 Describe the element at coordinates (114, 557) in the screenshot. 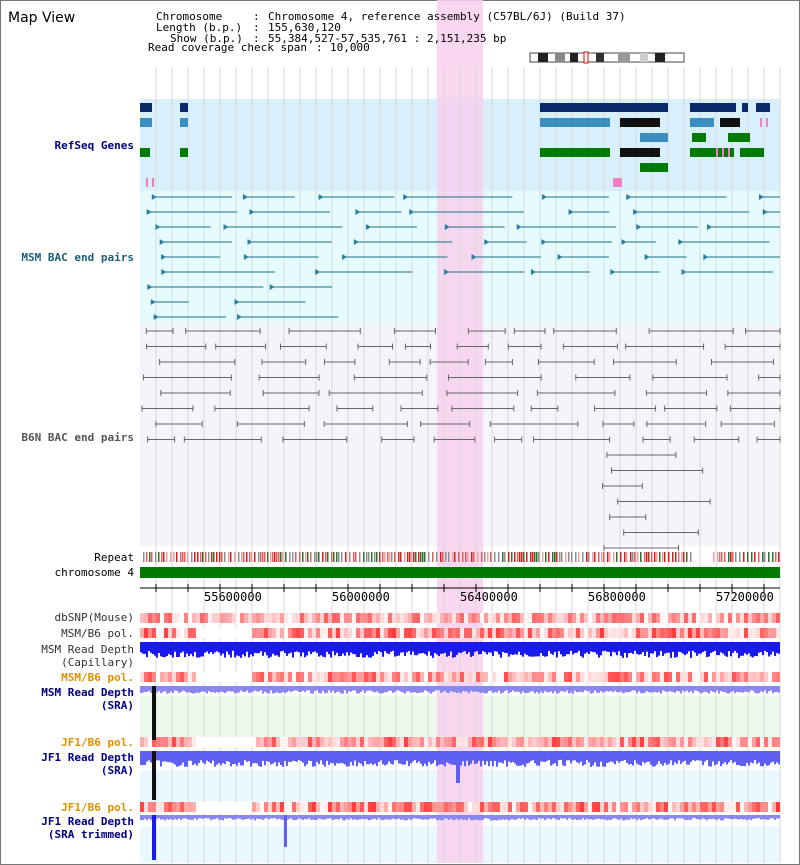

I see `track-label-repeat: Repeat` at that location.